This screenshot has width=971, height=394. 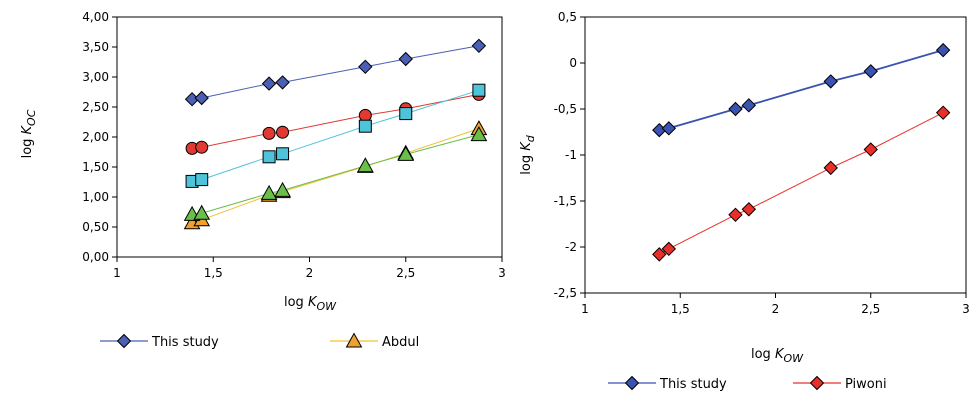 What do you see at coordinates (400, 342) in the screenshot?
I see `legend-label: Abdul` at bounding box center [400, 342].